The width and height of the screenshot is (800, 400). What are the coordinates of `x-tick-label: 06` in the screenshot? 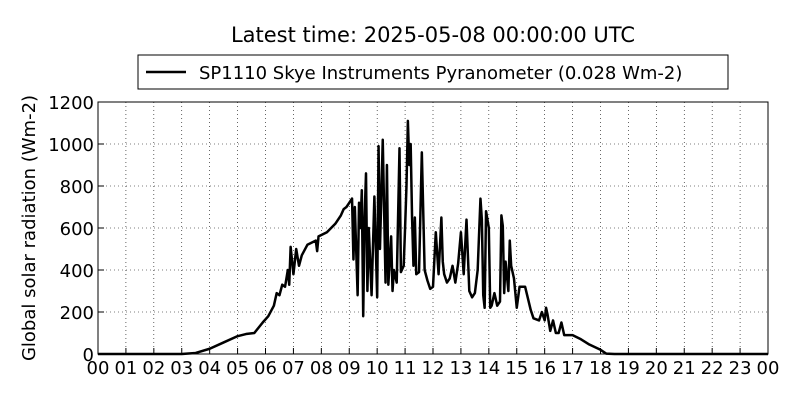 It's located at (265, 368).